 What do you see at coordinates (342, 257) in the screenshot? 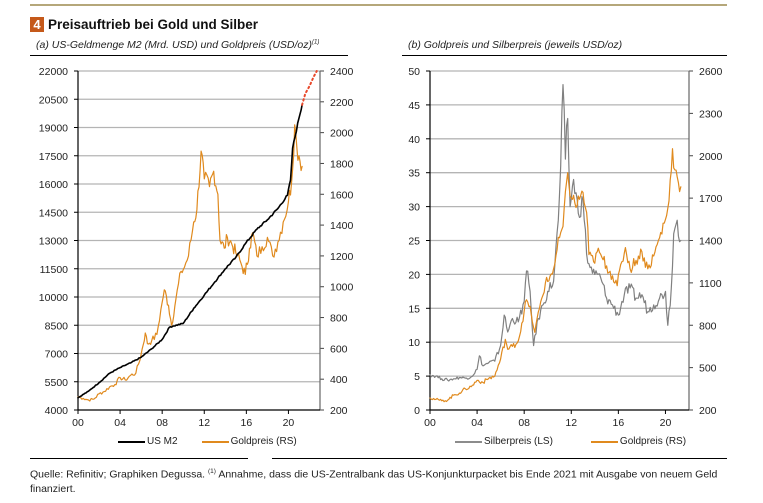
I see `right-axis-tick-label: 1200` at bounding box center [342, 257].